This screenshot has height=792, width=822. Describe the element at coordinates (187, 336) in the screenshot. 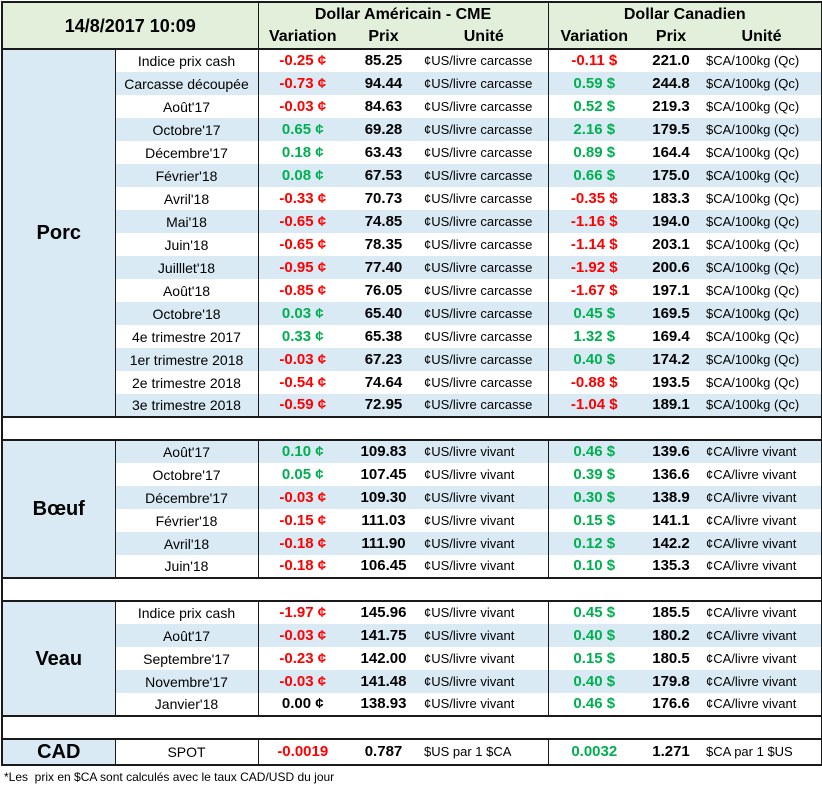

I see `item-name: 4e trimestre 2017` at that location.